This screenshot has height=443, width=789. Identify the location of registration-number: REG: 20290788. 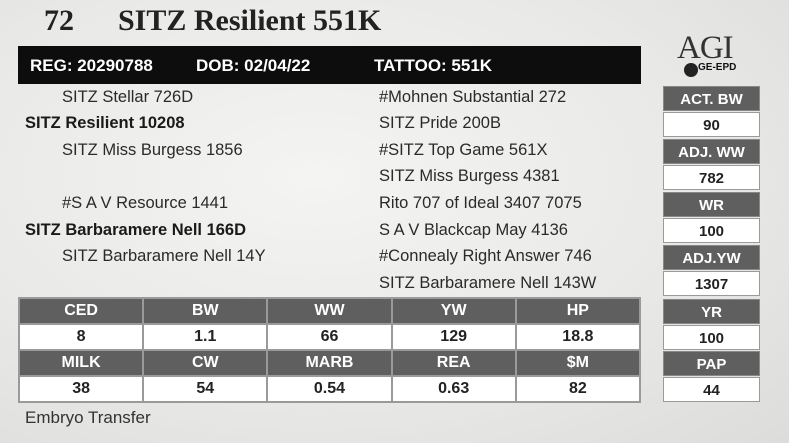
(91, 65).